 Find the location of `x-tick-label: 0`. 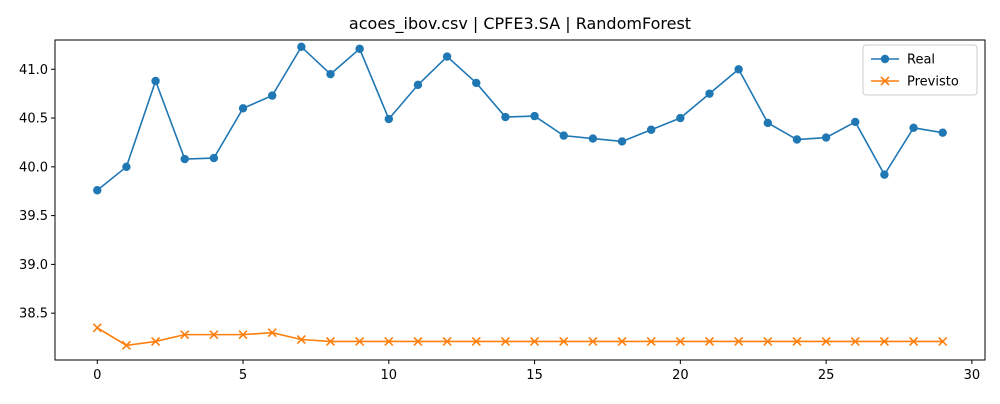

x-tick-label: 0 is located at coordinates (97, 375).